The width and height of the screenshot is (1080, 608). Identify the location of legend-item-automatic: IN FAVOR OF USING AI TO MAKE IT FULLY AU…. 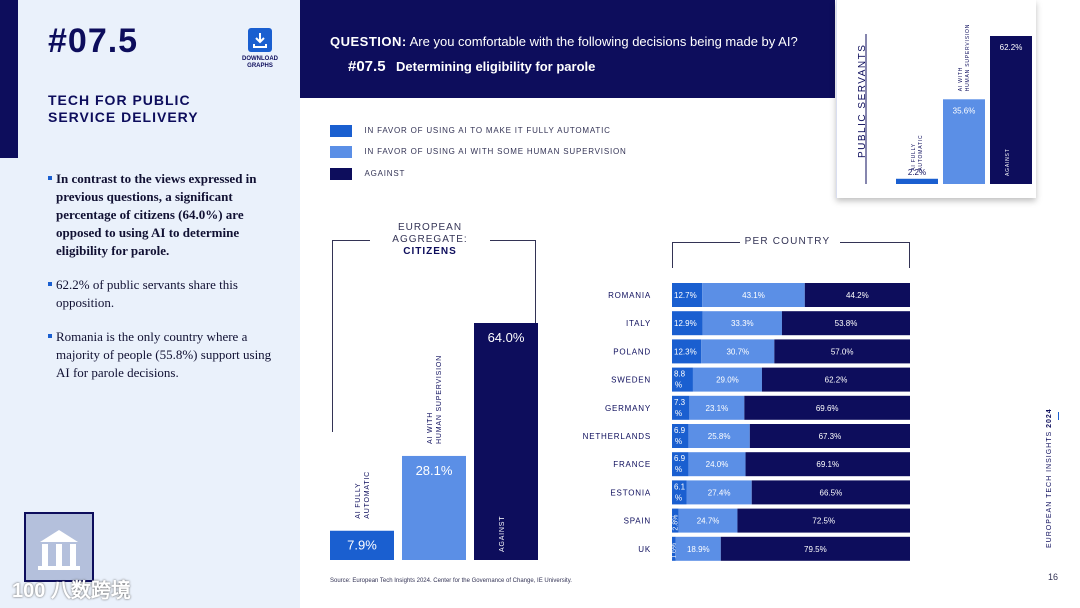
(470, 129).